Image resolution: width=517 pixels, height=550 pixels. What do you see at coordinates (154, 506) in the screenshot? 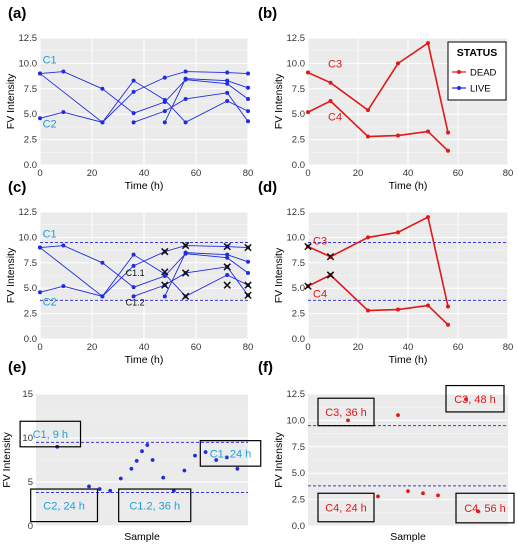
I see `annotation-box-label: C1.2, 36 h` at bounding box center [154, 506].